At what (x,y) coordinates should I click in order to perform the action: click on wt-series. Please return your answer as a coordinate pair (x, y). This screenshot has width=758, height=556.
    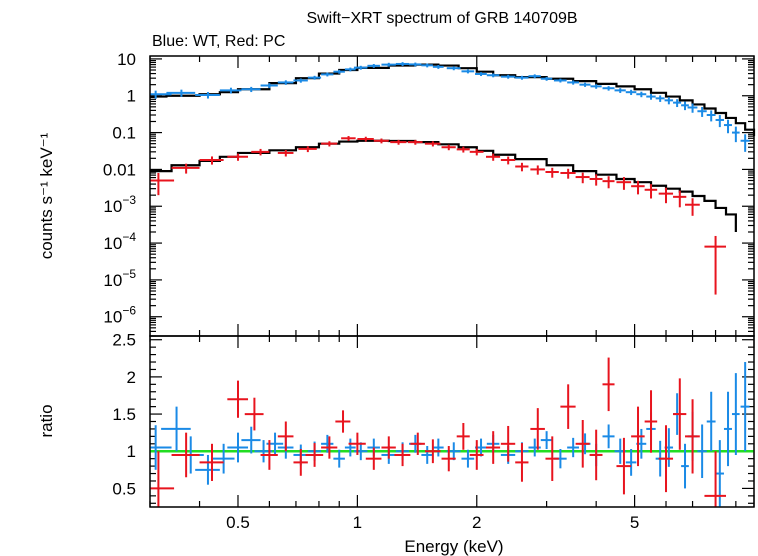
    Looking at the image, I should click on (450, 107).